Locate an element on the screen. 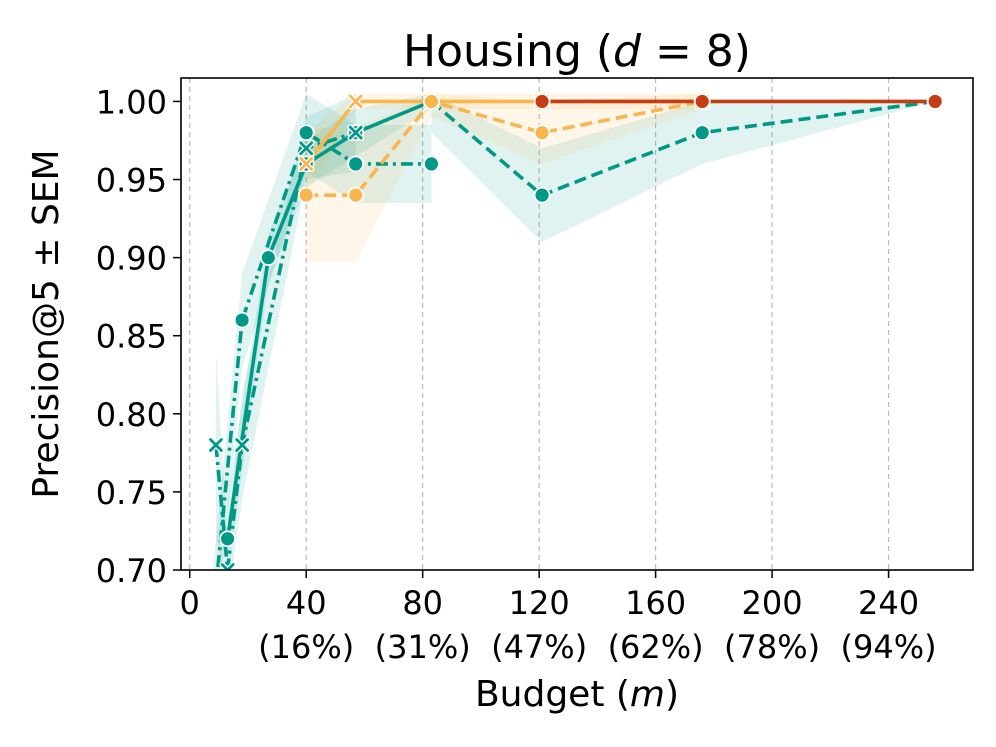 The width and height of the screenshot is (996, 747). x-tick-sublabel: (47%) is located at coordinates (539, 647).